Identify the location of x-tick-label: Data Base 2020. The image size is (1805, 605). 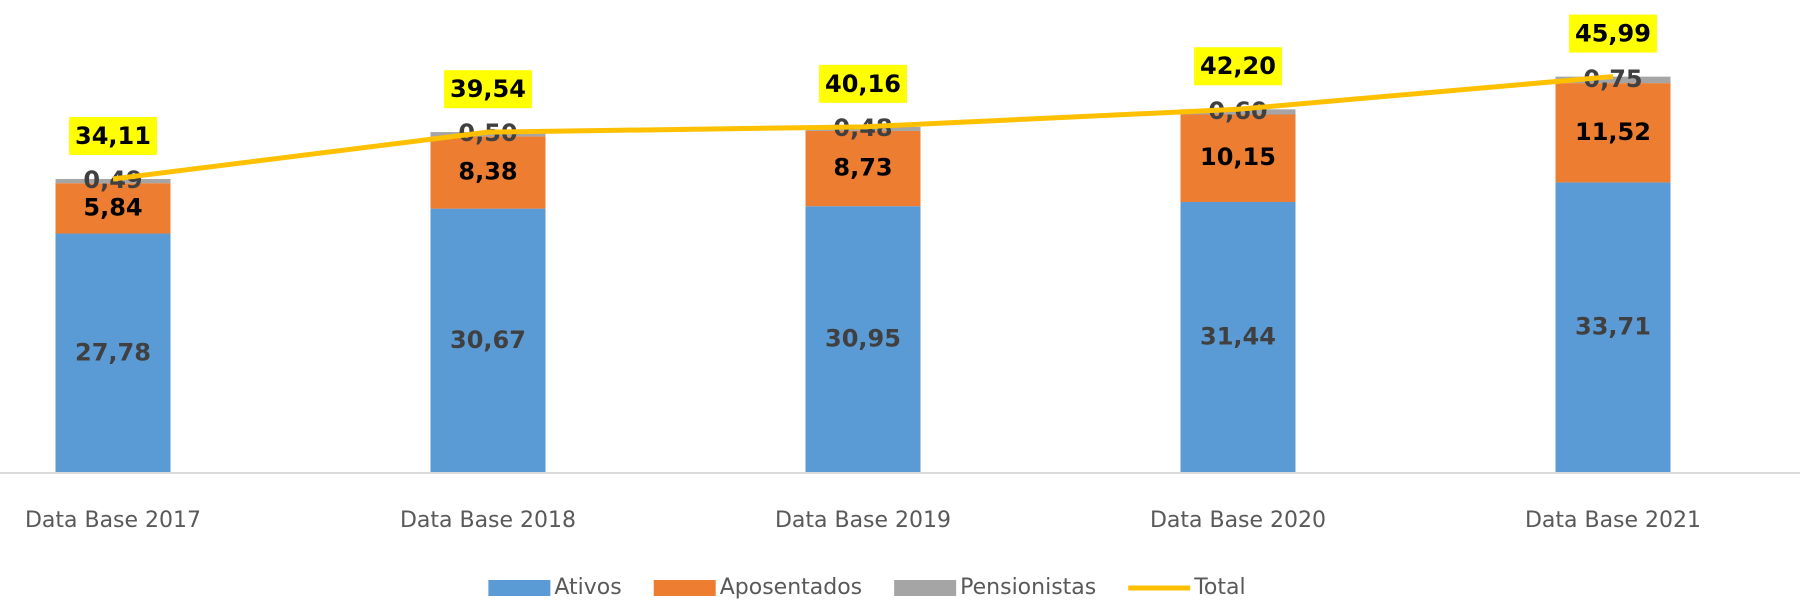
(1238, 520).